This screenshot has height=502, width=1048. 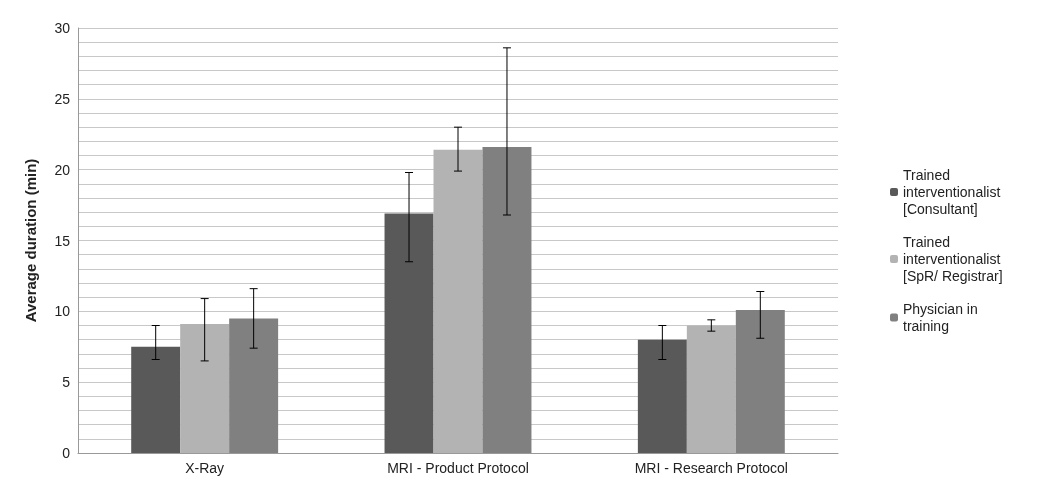 What do you see at coordinates (62, 169) in the screenshot?
I see `y-tick-label: 20` at bounding box center [62, 169].